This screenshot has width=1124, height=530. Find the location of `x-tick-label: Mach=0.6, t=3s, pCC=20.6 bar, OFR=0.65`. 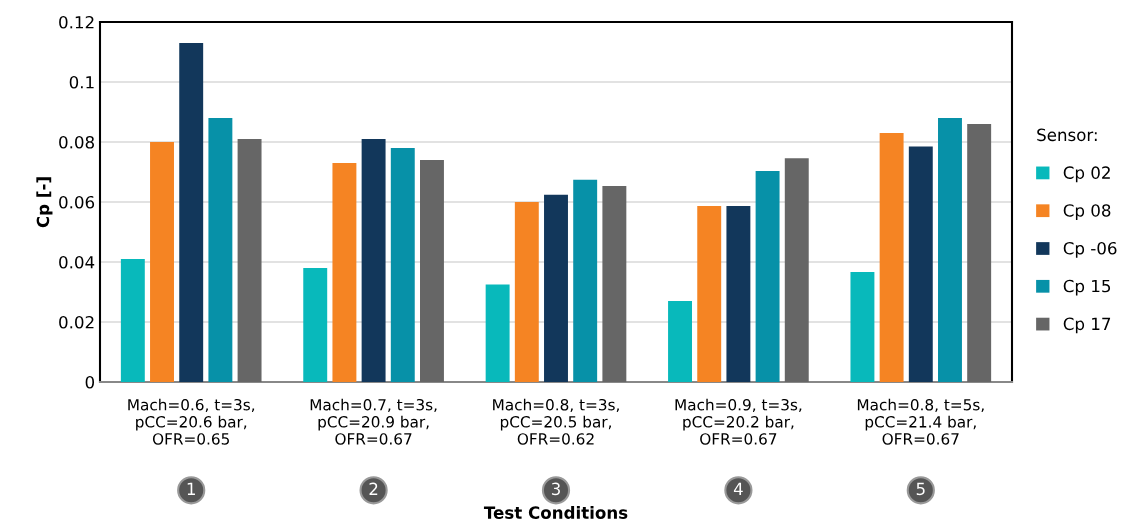

x-tick-label: Mach=0.6, t=3s, pCC=20.6 bar, OFR=0.65 is located at coordinates (191, 421).